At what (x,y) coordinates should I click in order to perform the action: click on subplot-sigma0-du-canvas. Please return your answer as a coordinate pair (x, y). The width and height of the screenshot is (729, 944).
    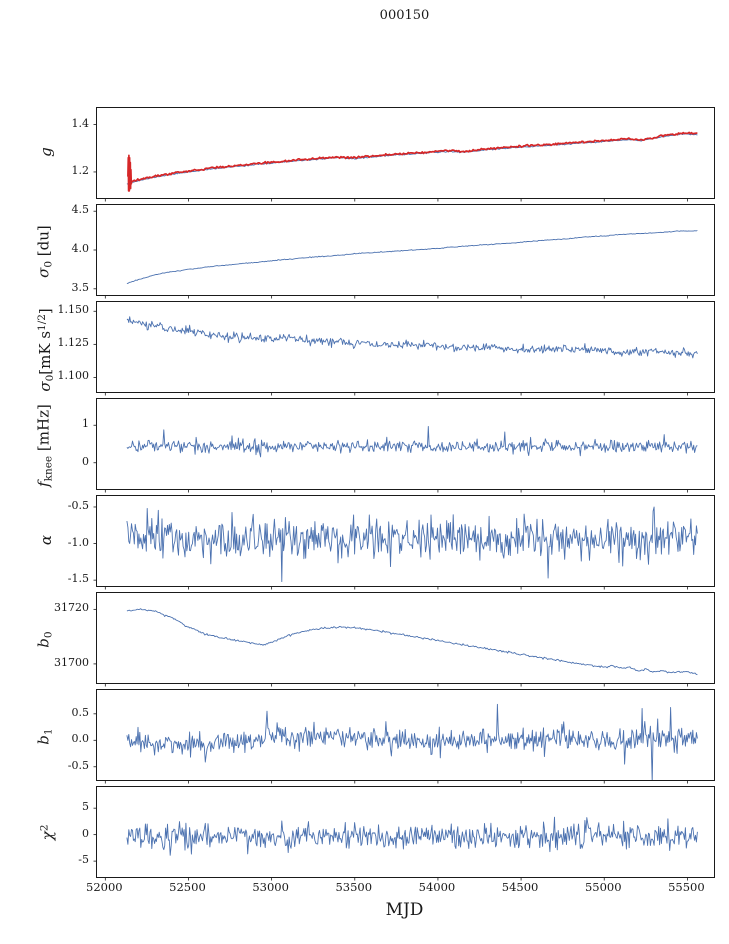
    Looking at the image, I should click on (395, 254).